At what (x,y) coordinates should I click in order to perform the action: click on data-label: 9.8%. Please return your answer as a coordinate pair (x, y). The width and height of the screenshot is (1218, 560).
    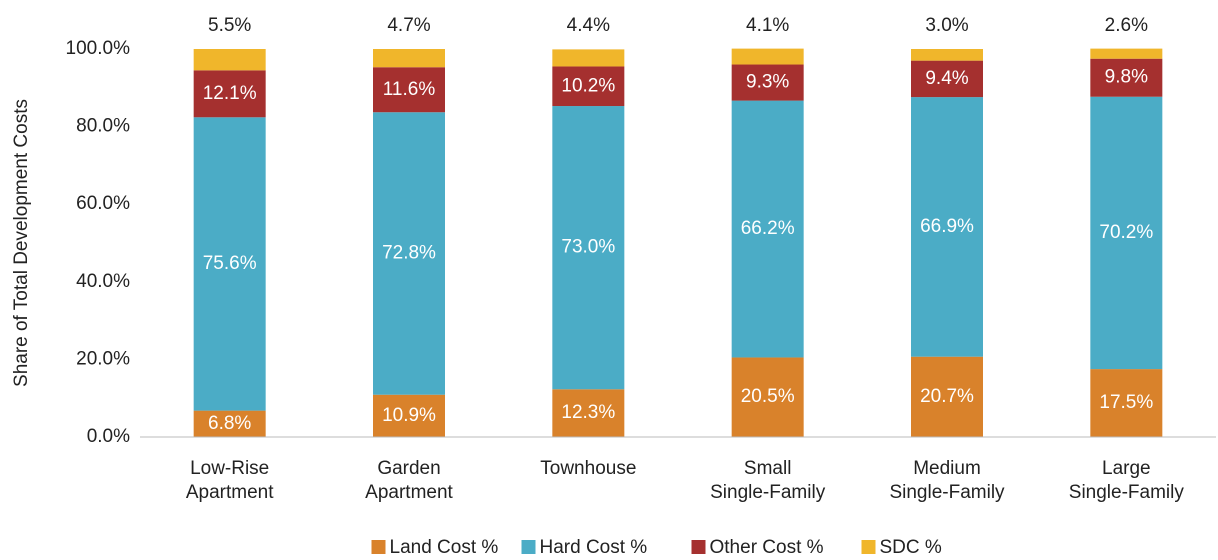
    Looking at the image, I should click on (1126, 77).